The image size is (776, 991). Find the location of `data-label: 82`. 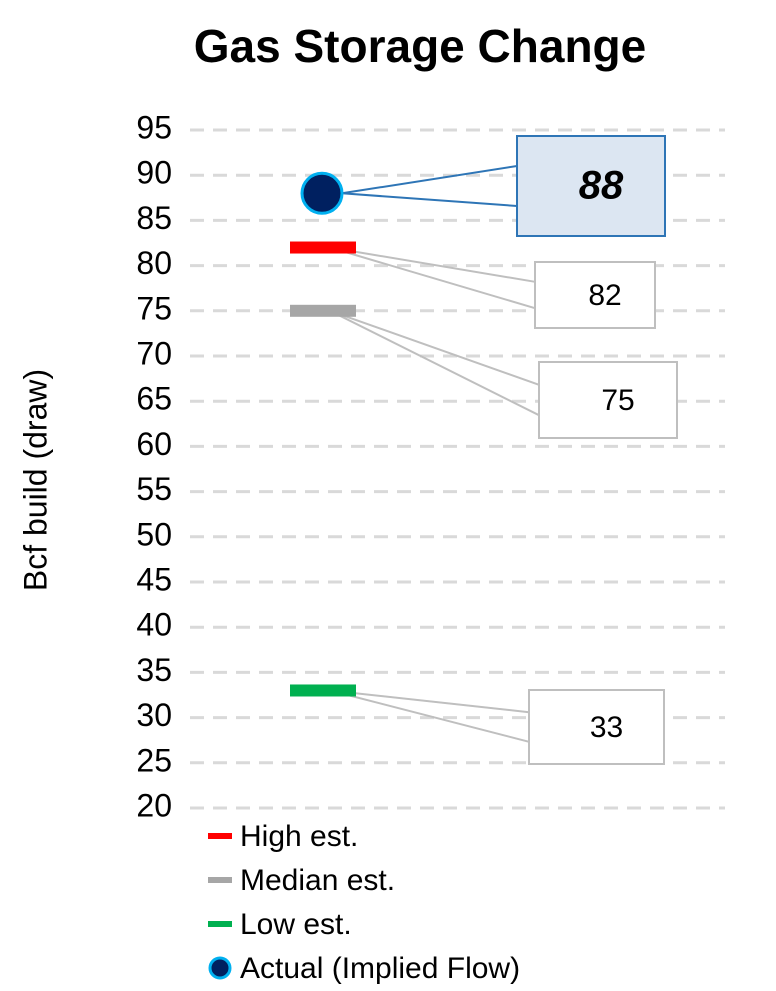

data-label: 82 is located at coordinates (604, 295).